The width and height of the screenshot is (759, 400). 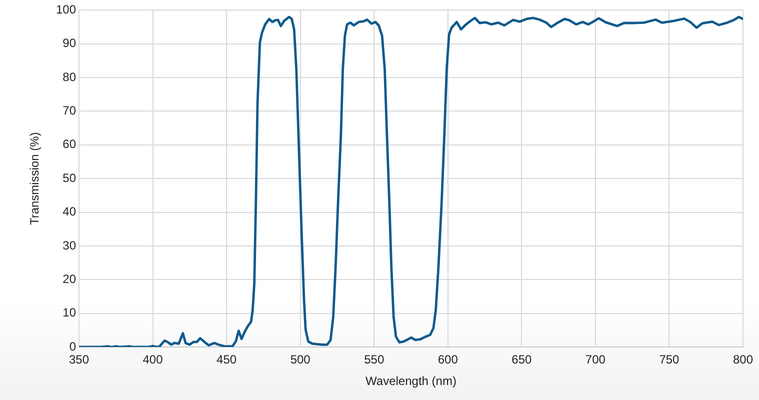 What do you see at coordinates (153, 359) in the screenshot?
I see `x-tick-label: 400` at bounding box center [153, 359].